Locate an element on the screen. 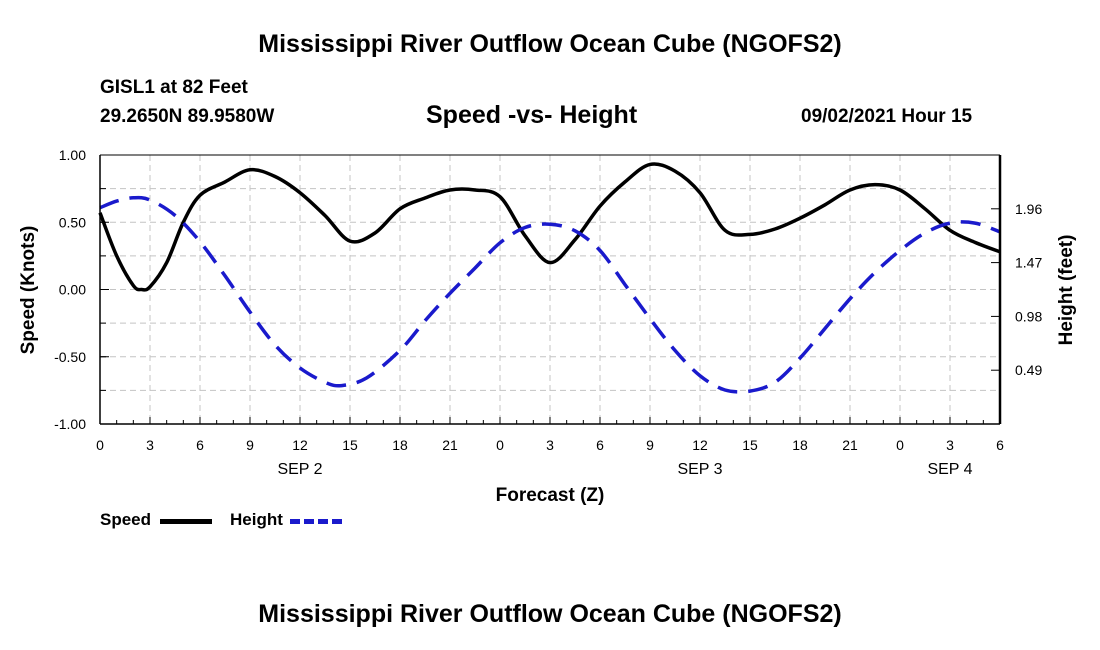 This screenshot has width=1100, height=650. chart-subtitle: Speed -vs- Height is located at coordinates (532, 115).